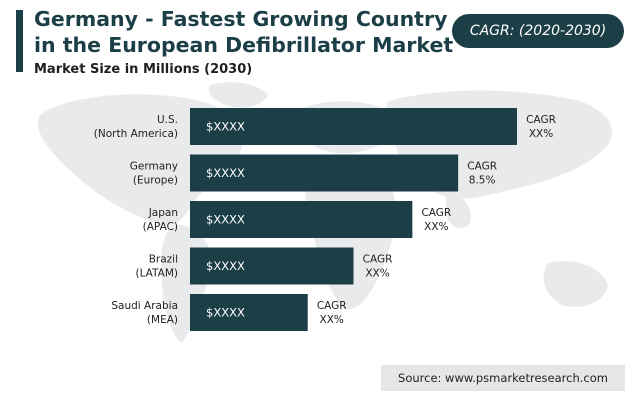  What do you see at coordinates (154, 167) in the screenshot?
I see `category-label-1: Germany` at bounding box center [154, 167].